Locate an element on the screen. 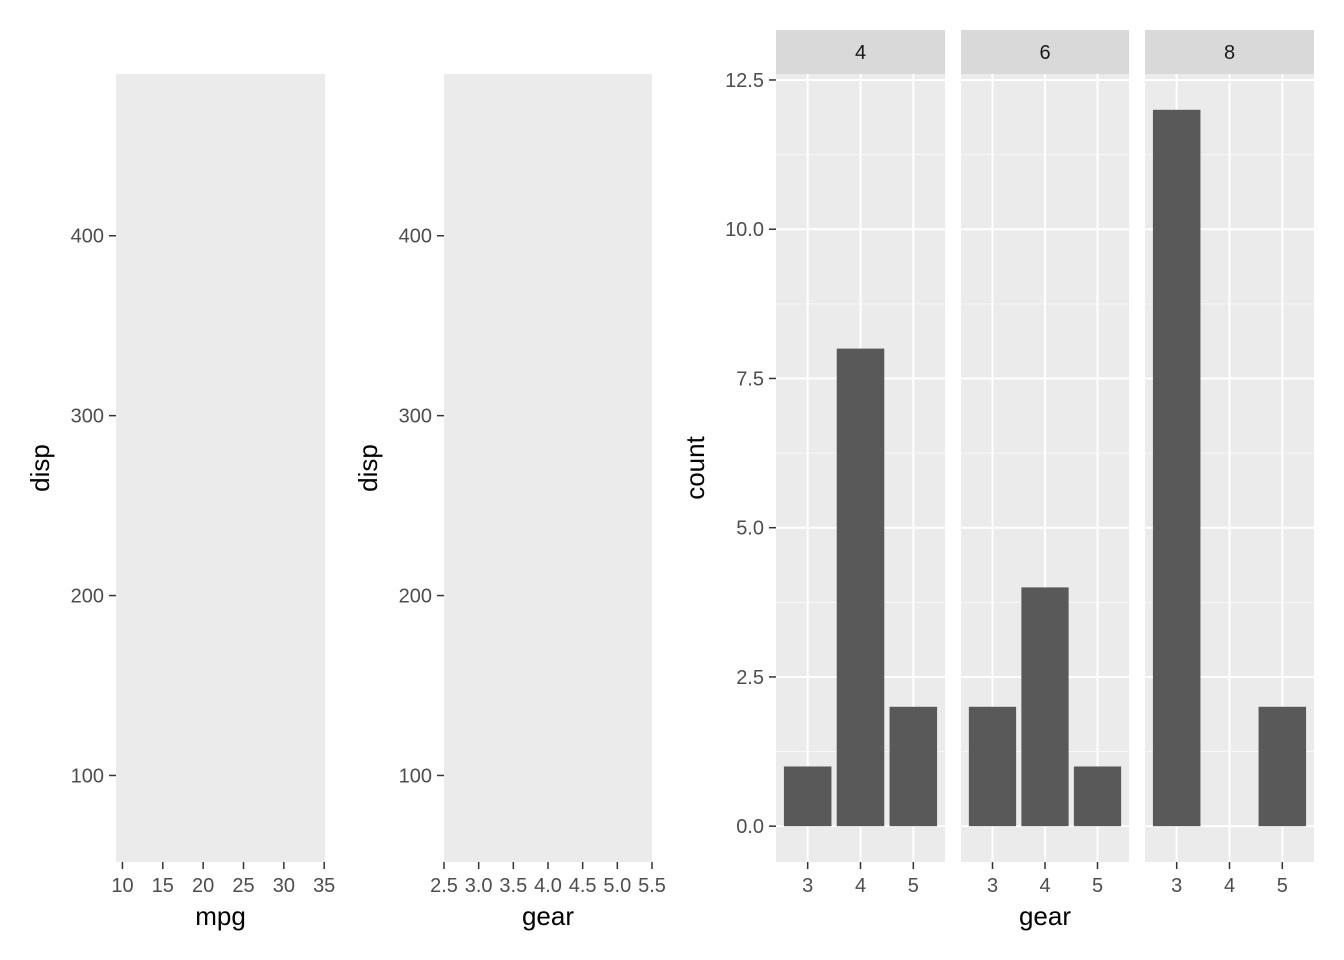 Image resolution: width=1344 pixels, height=960 pixels. scatter-y-tick-label: 200 is located at coordinates (87, 597).